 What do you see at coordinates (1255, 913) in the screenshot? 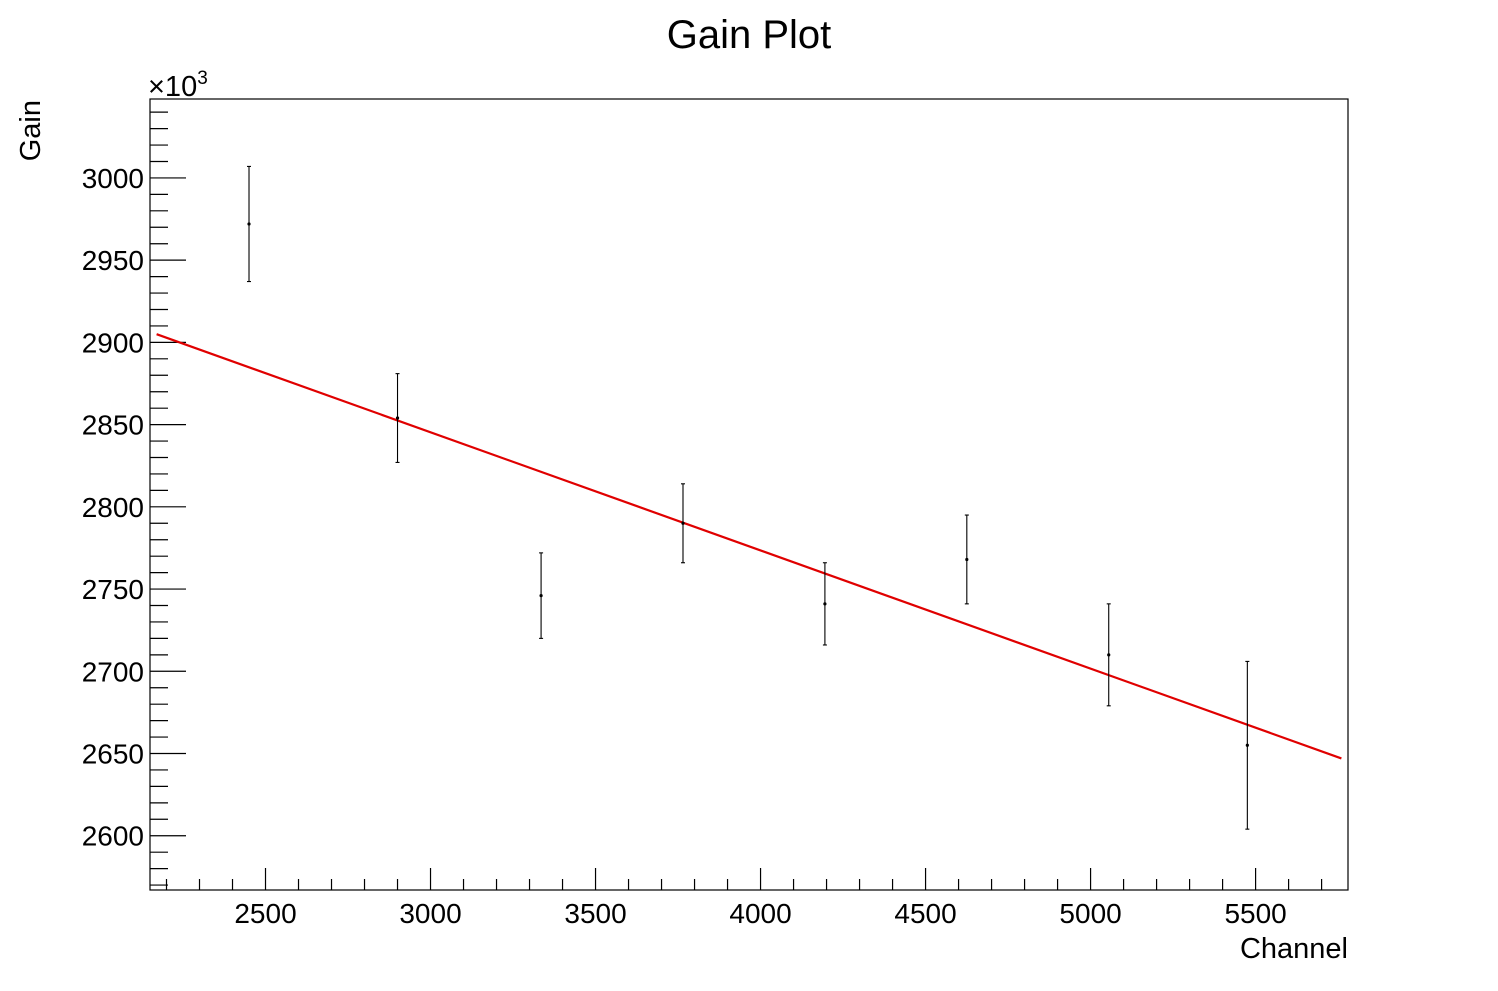
I see `x-tick-label: 5500` at bounding box center [1255, 913].